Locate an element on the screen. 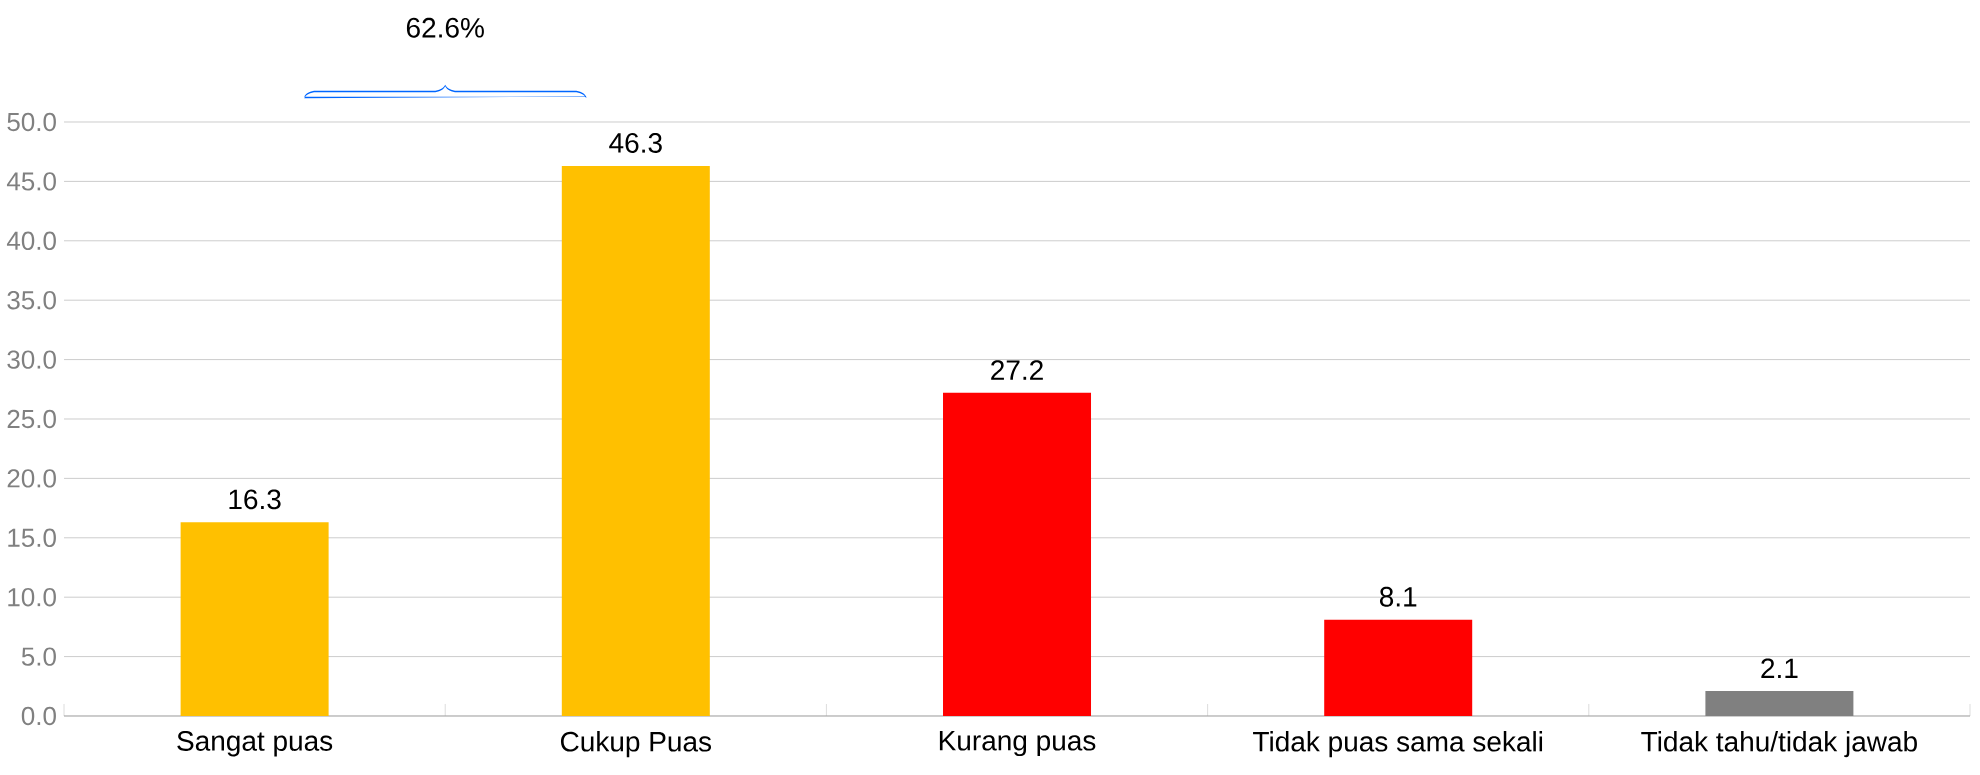 The image size is (1980, 775). y-tick-label: 15.0 is located at coordinates (32, 537).